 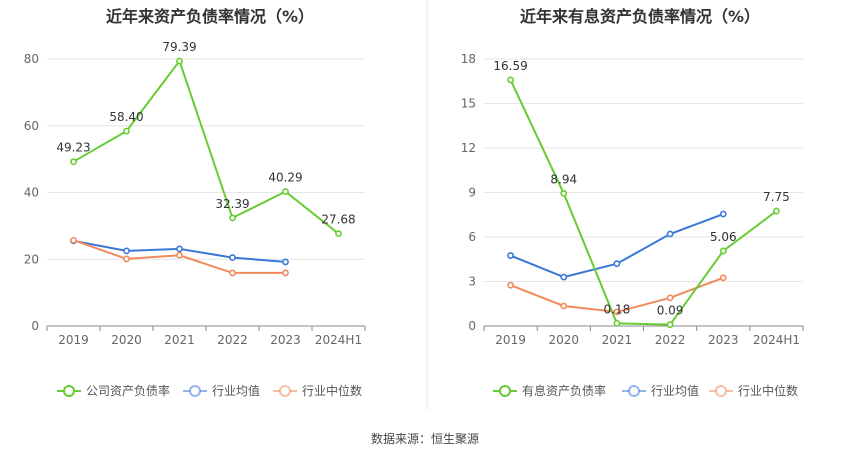 What do you see at coordinates (472, 193) in the screenshot?
I see `y-tick-label: 9` at bounding box center [472, 193].